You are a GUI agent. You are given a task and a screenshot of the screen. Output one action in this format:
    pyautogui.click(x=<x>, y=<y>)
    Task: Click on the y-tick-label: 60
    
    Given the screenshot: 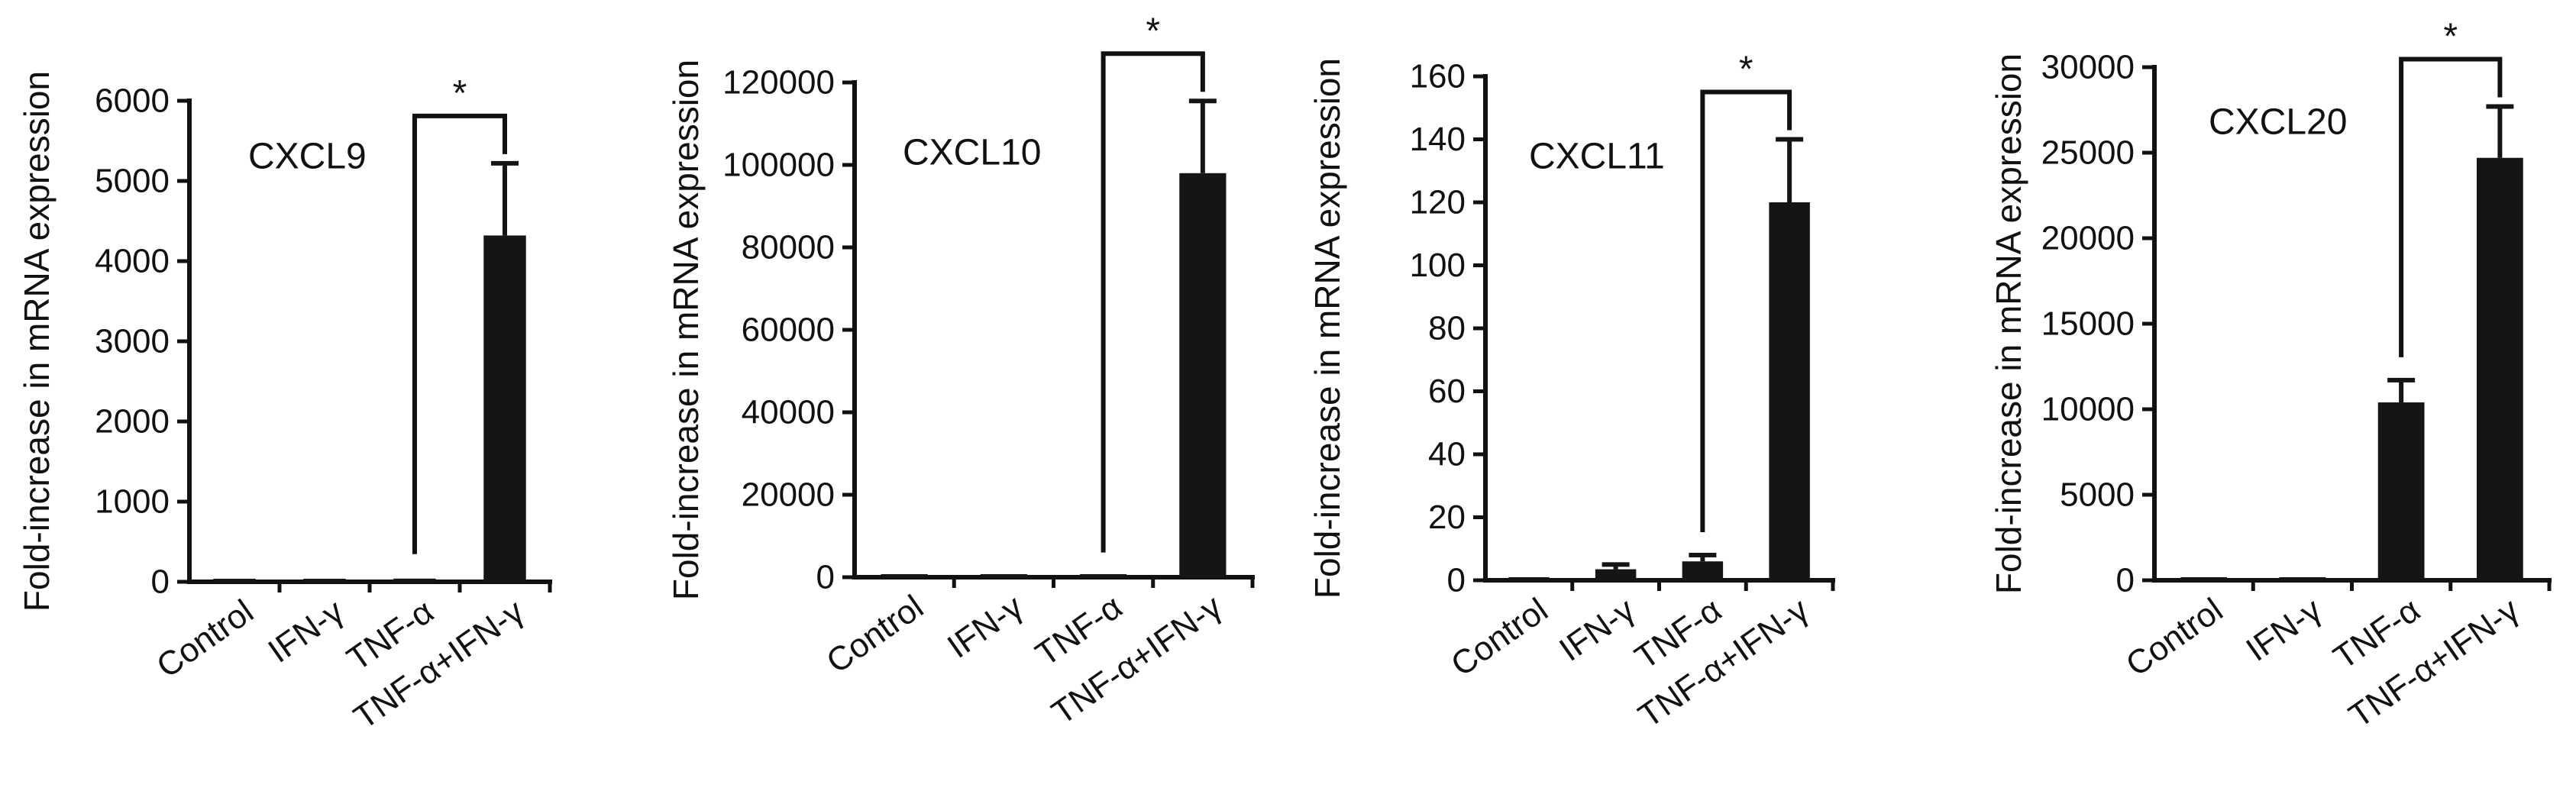 What is the action you would take?
    pyautogui.click(x=1447, y=392)
    